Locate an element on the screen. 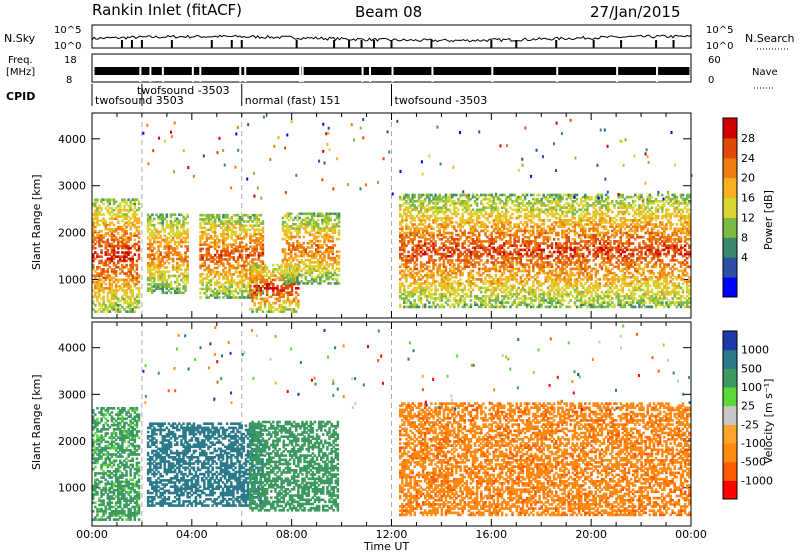  nave-gap is located at coordinates (192, 74).